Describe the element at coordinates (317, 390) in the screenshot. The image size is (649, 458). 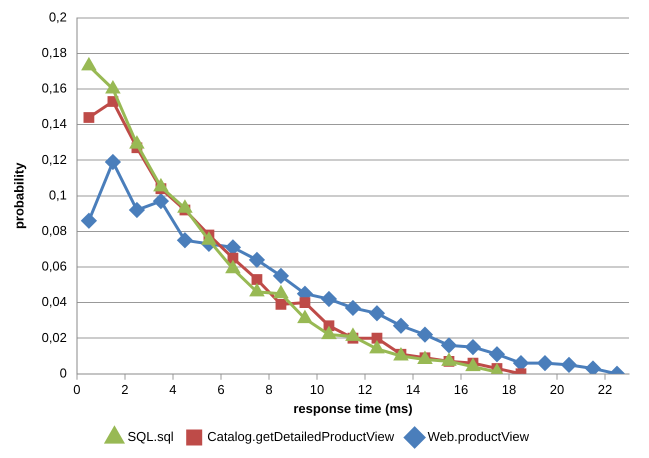
I see `x-tick-label: 10` at that location.